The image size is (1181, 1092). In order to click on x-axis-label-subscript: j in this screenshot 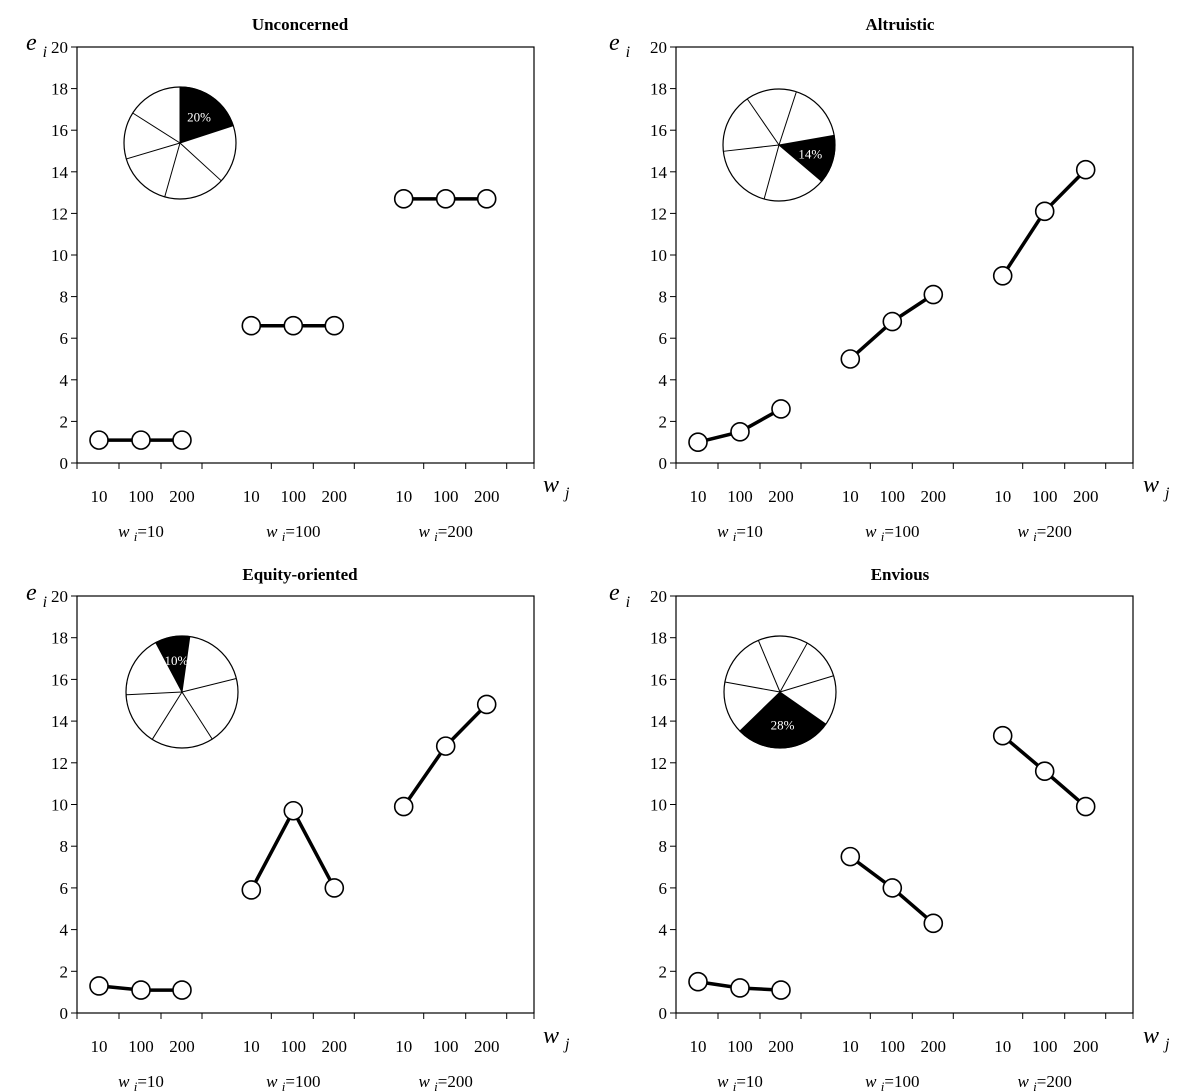, I will do `click(1166, 493)`.